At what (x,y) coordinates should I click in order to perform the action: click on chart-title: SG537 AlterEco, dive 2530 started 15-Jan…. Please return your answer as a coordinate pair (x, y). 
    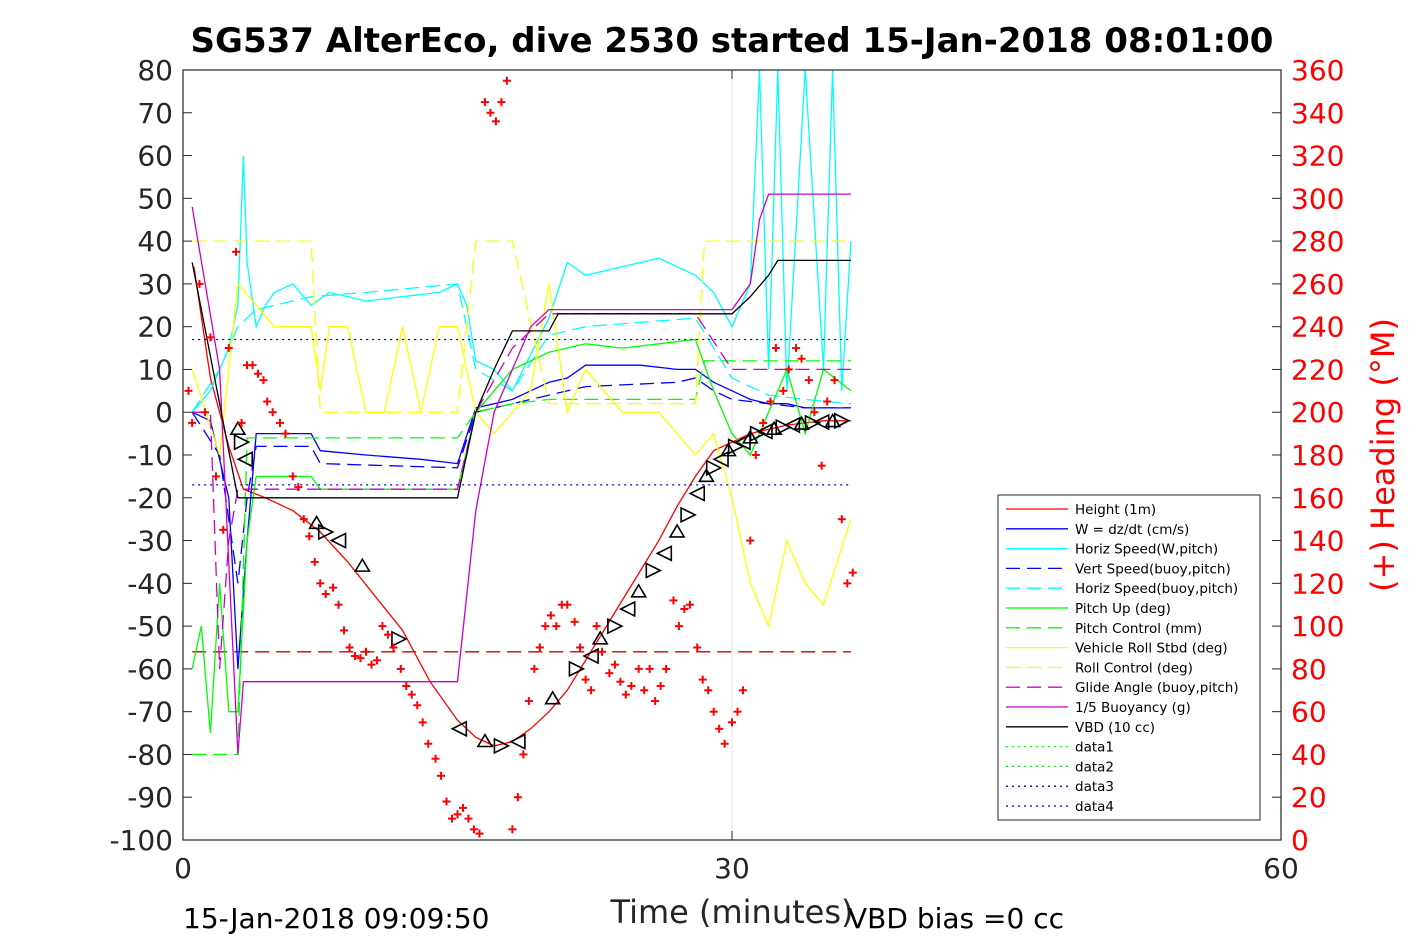
    Looking at the image, I should click on (732, 41).